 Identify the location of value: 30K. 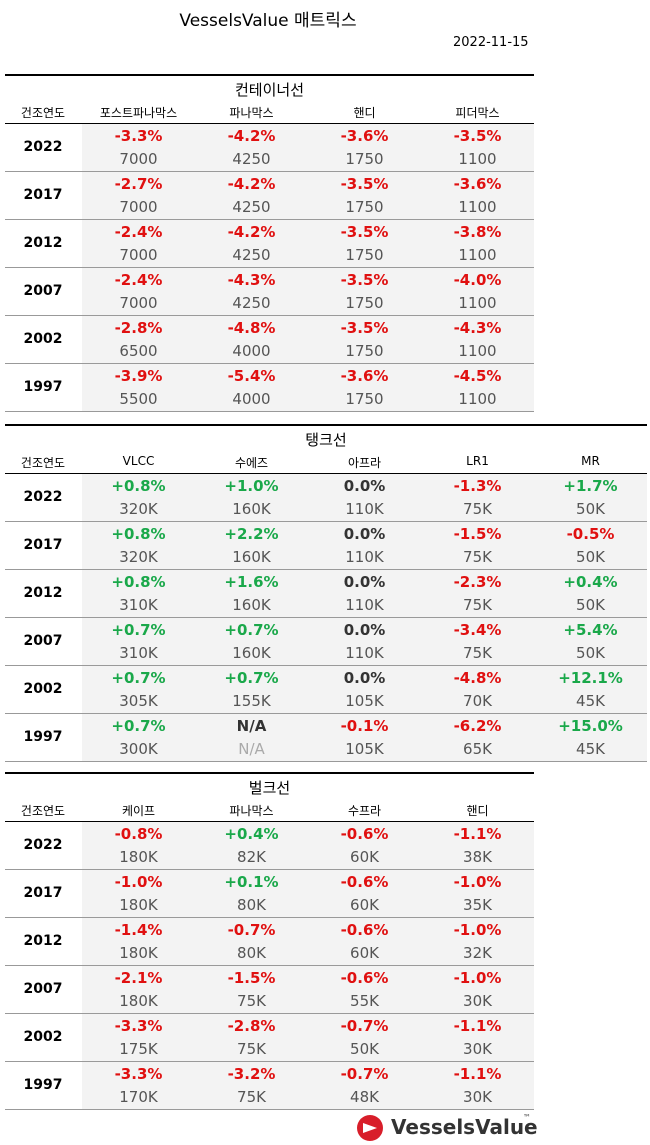
(477, 1001).